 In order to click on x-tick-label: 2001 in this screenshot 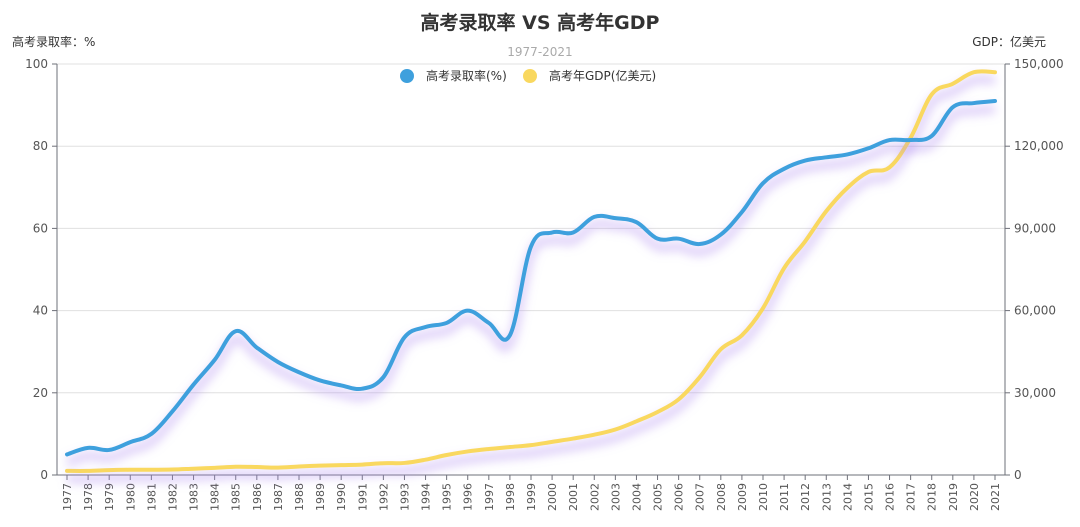, I will do `click(573, 497)`.